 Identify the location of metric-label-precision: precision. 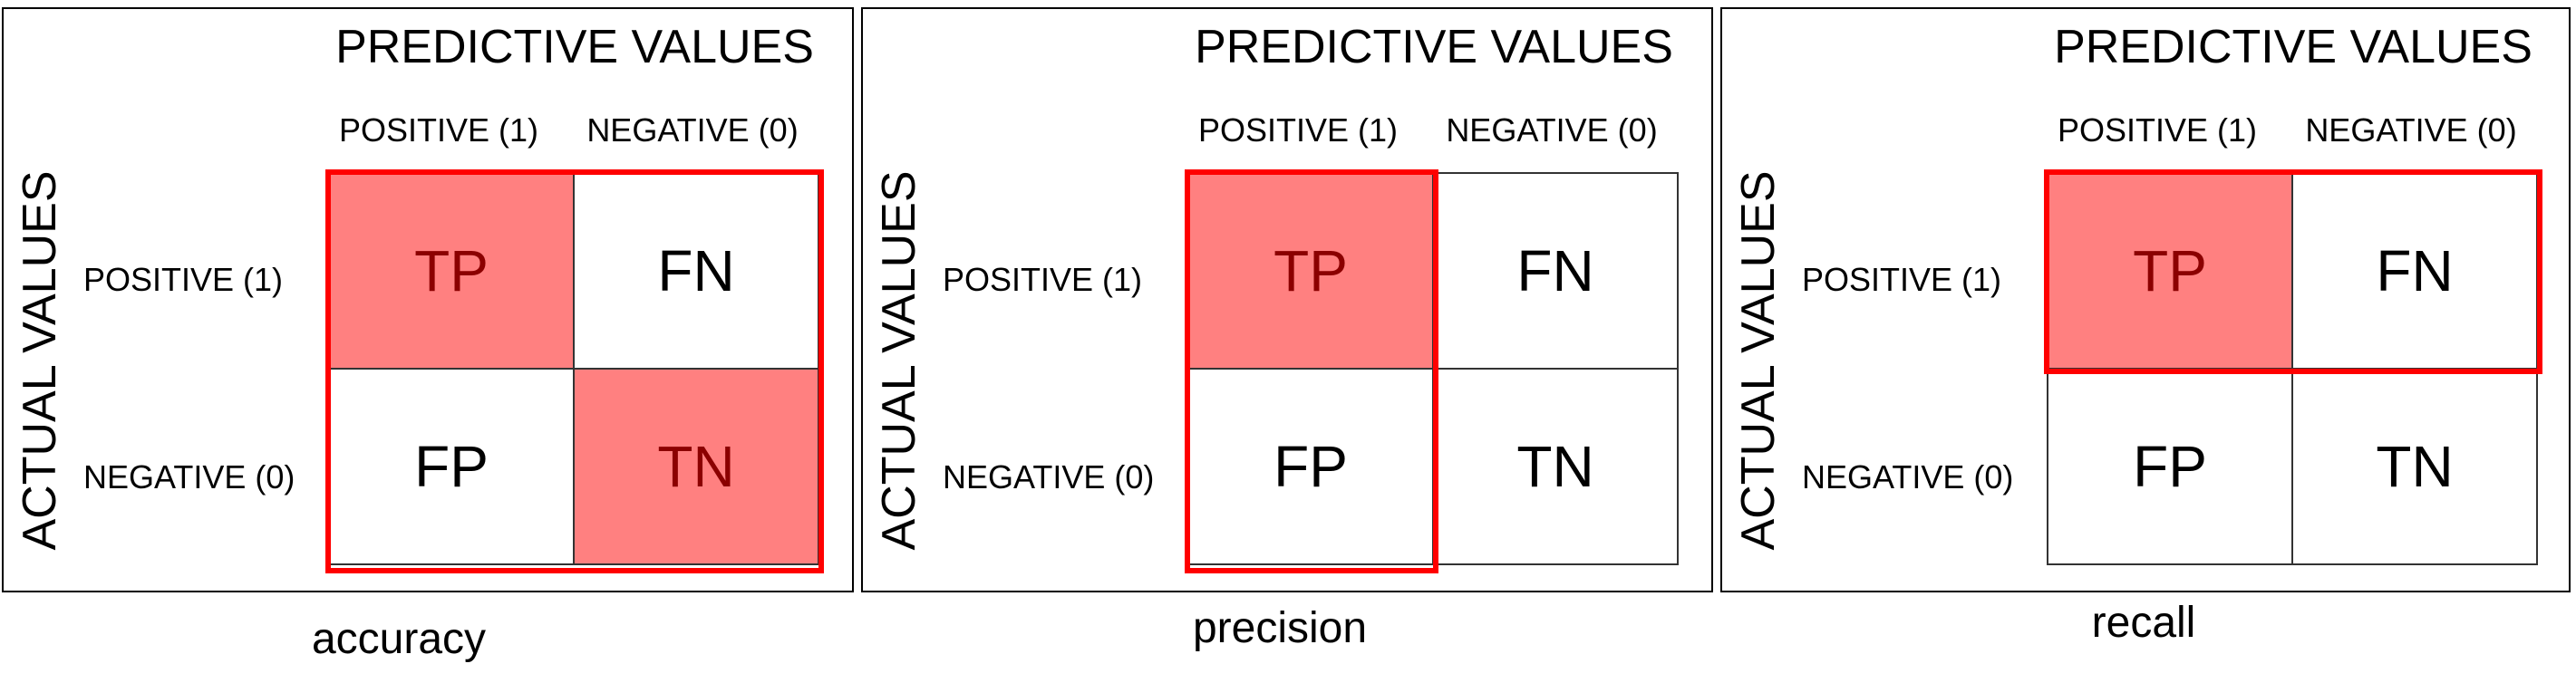
(1280, 628).